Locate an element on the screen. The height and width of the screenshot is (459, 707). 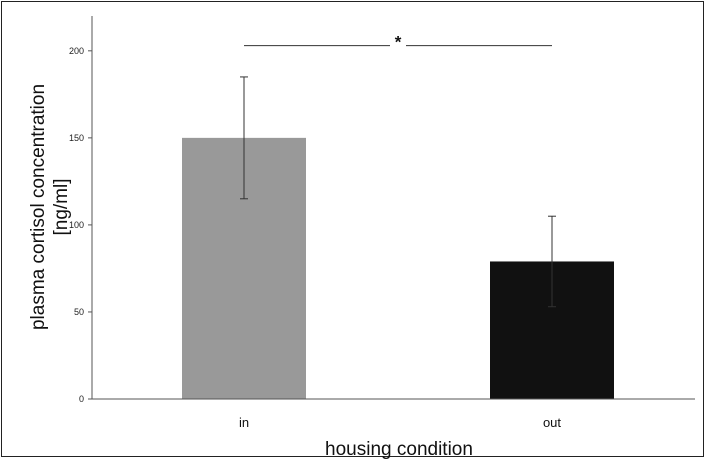
y-tick-label-100: 100 is located at coordinates (76, 225).